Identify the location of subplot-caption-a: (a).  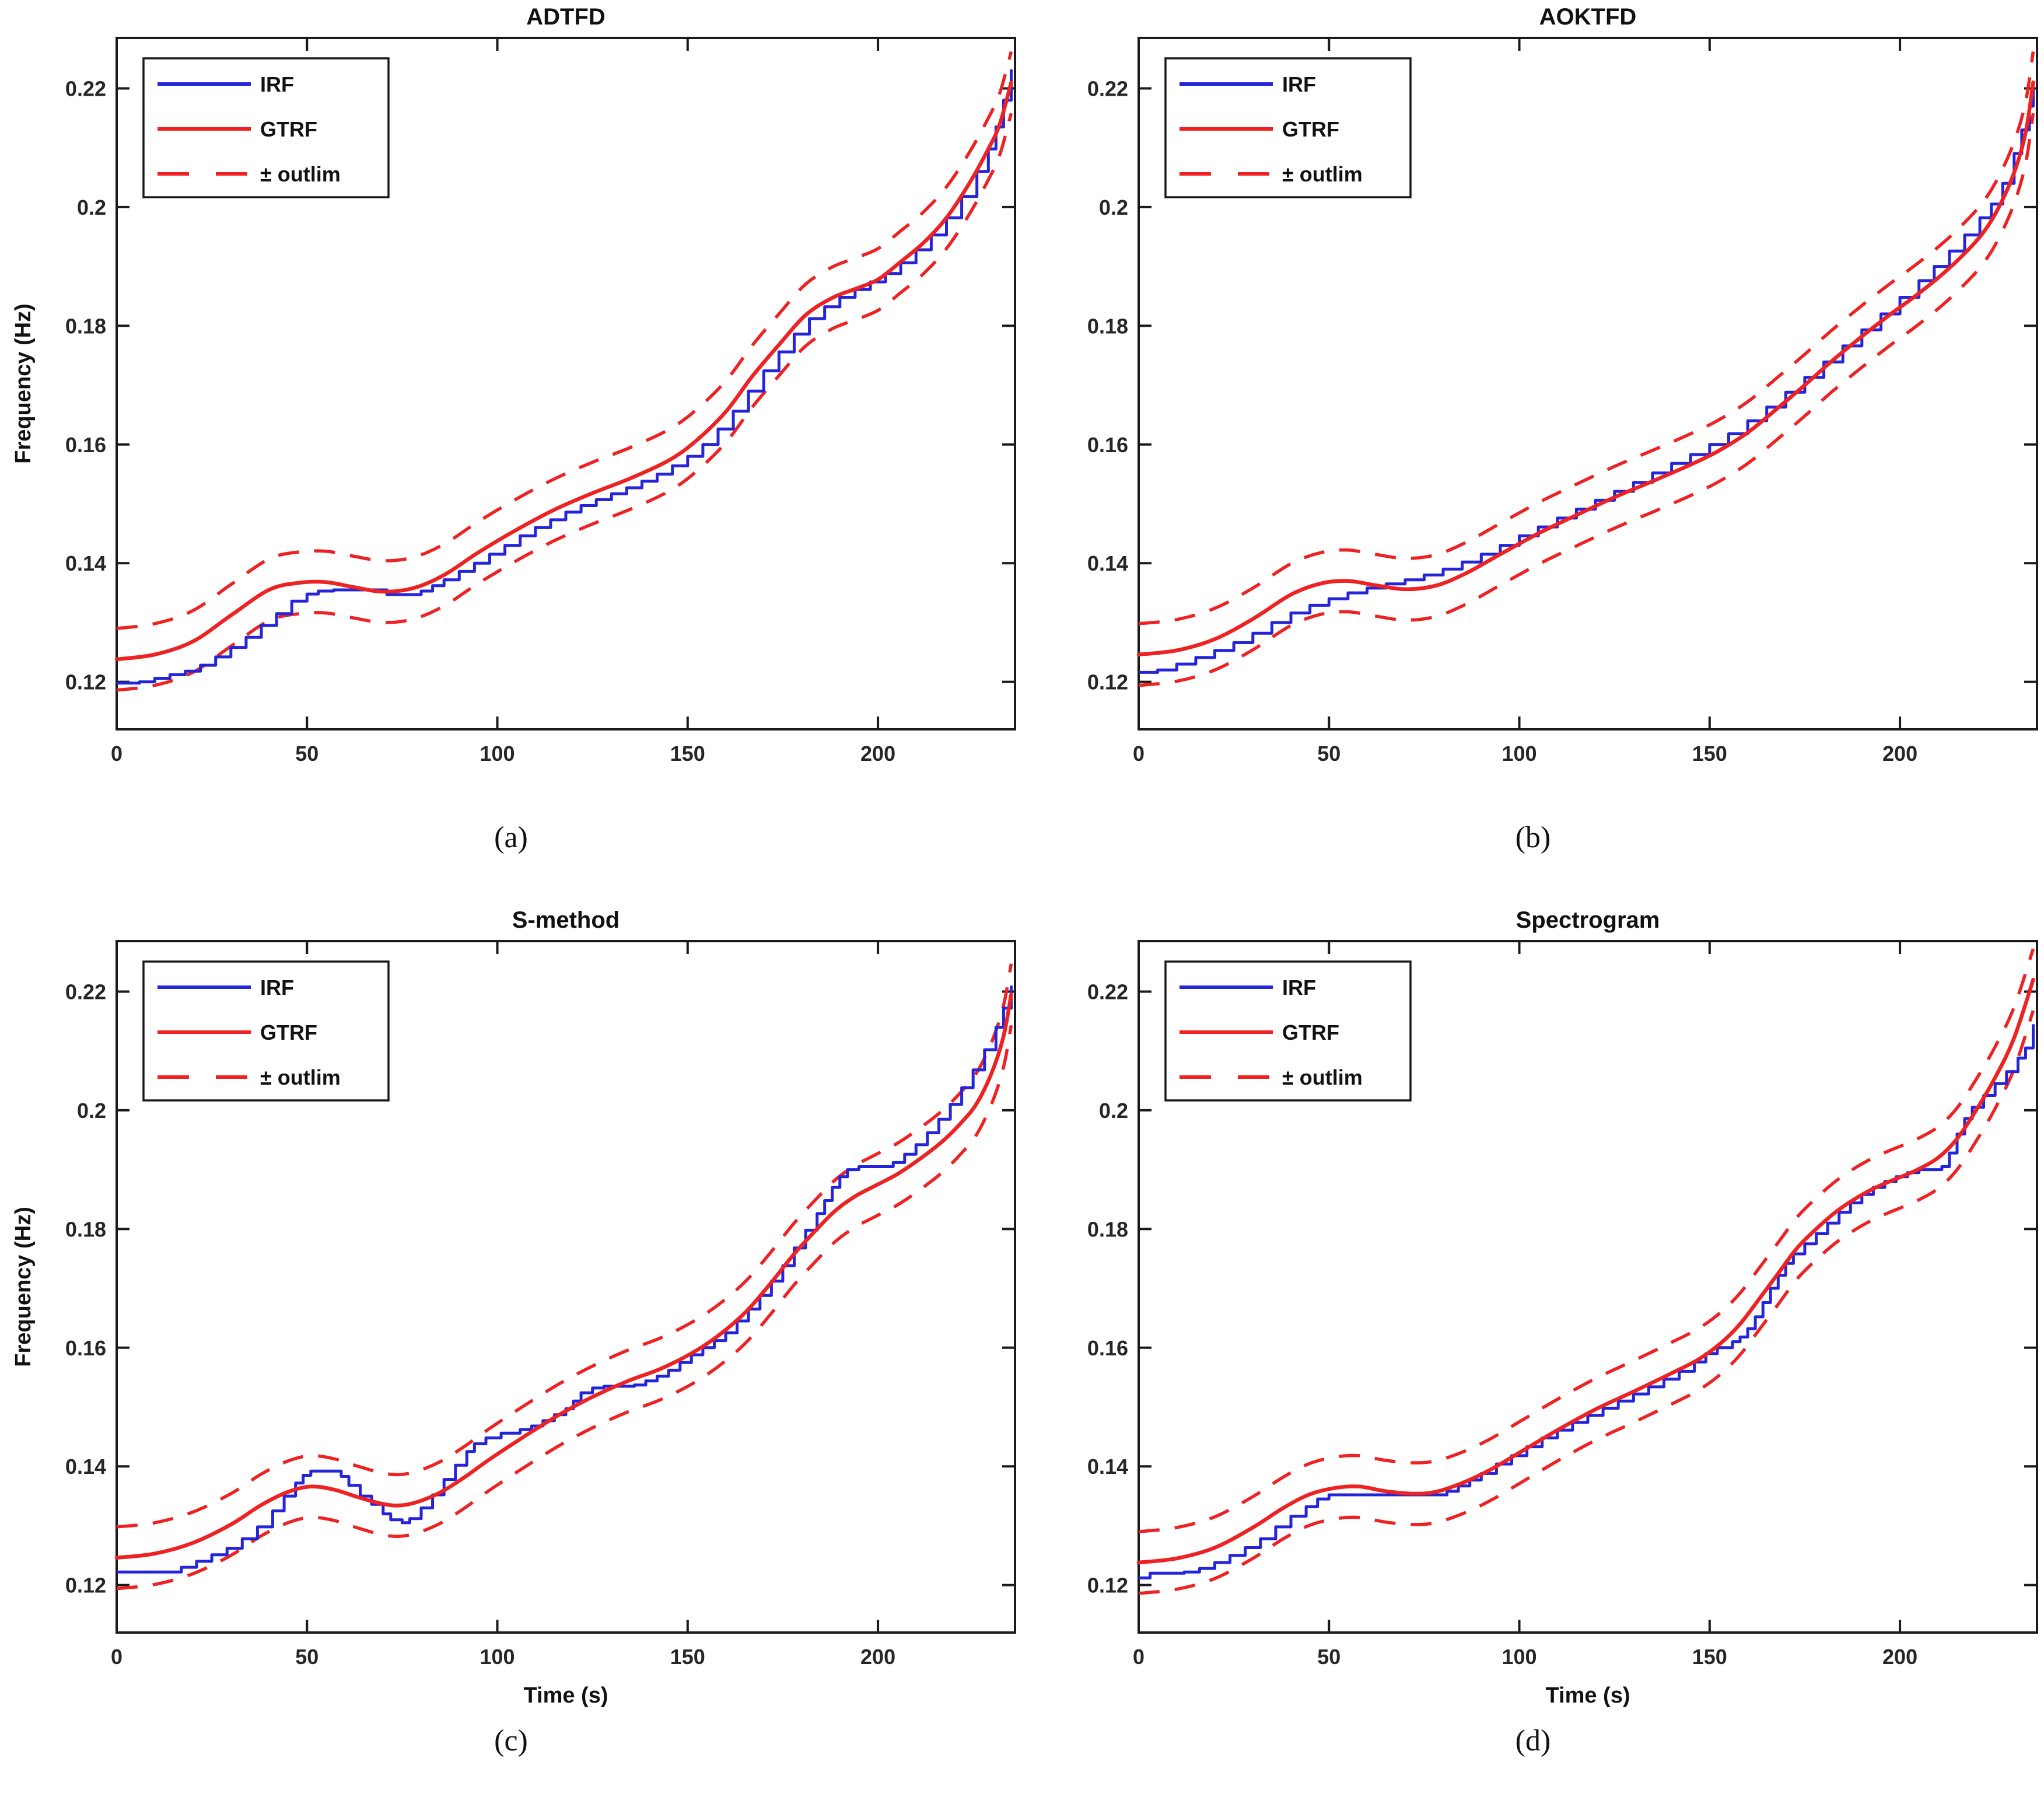
(511, 837).